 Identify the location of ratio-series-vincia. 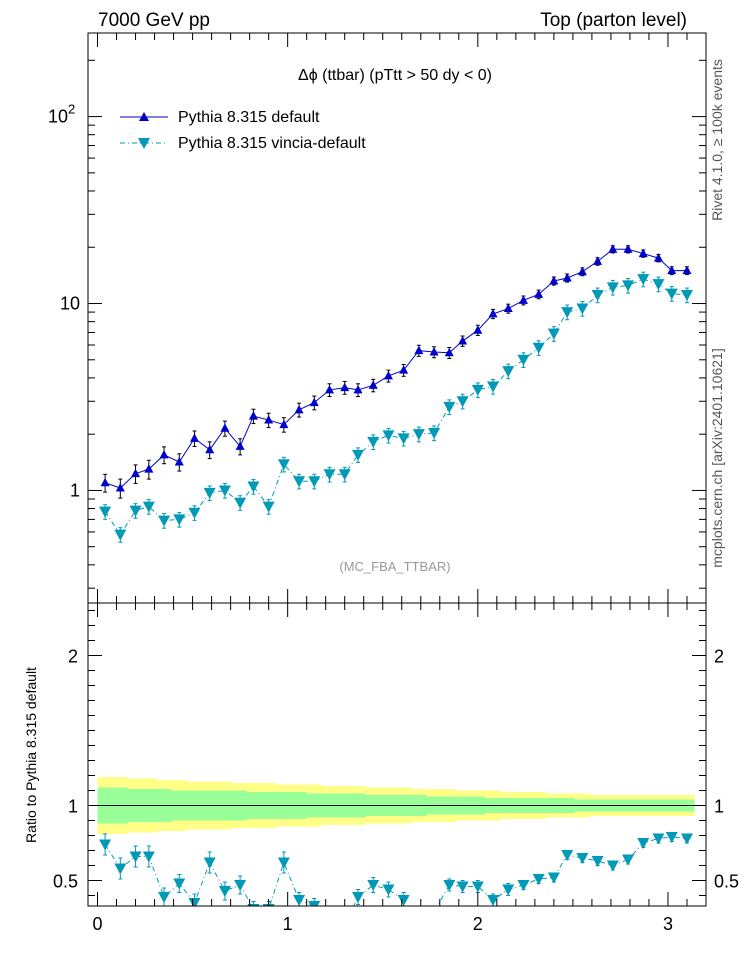
(396, 875).